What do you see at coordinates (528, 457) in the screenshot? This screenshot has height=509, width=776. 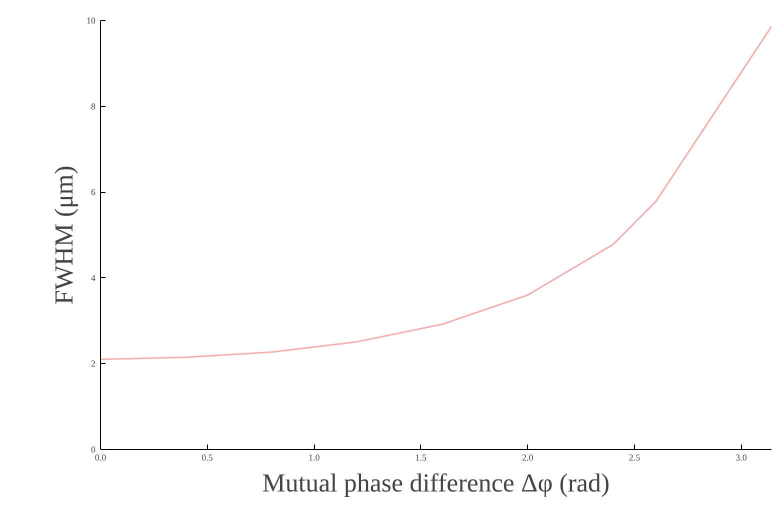 I see `x-tick-label: 2.0` at bounding box center [528, 457].